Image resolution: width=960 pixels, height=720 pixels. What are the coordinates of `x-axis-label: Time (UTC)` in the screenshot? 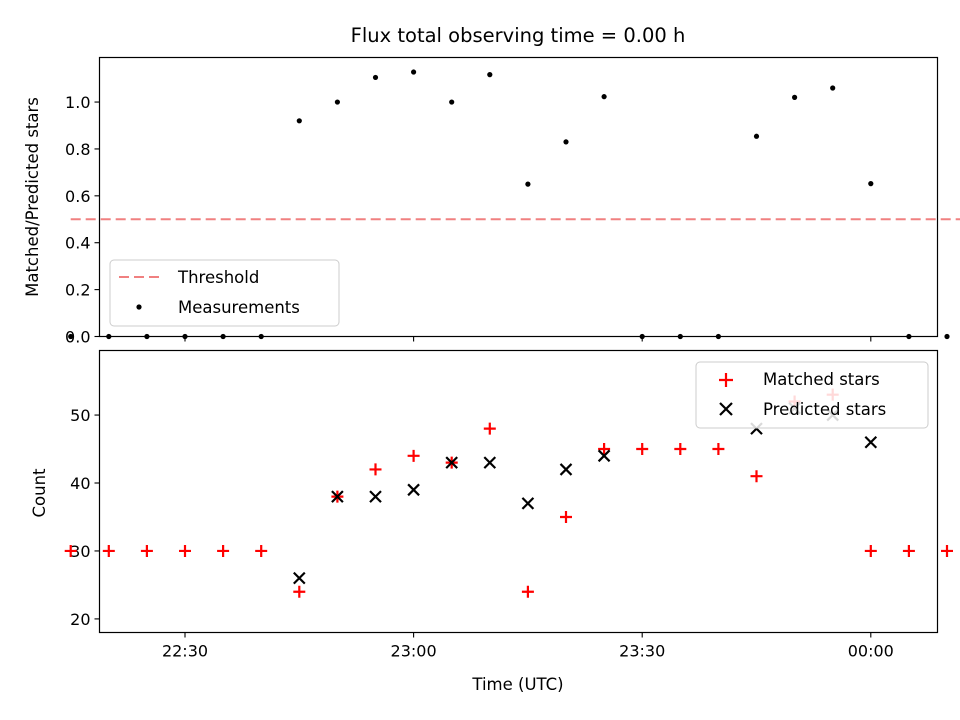 It's located at (517, 684).